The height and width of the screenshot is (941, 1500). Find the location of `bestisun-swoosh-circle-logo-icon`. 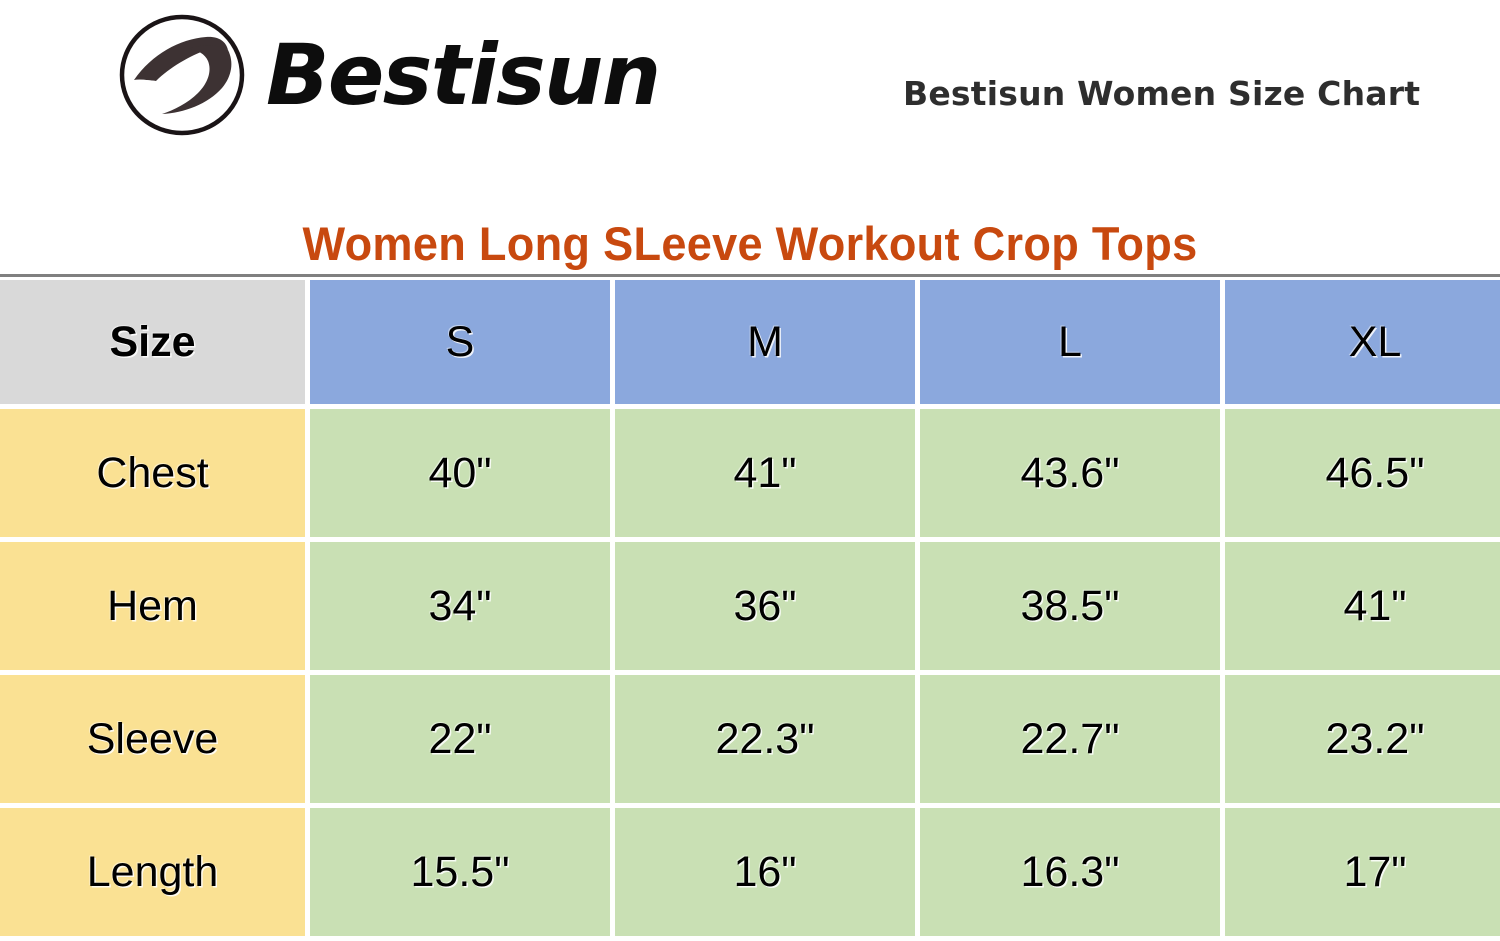

bestisun-swoosh-circle-logo-icon is located at coordinates (182, 75).